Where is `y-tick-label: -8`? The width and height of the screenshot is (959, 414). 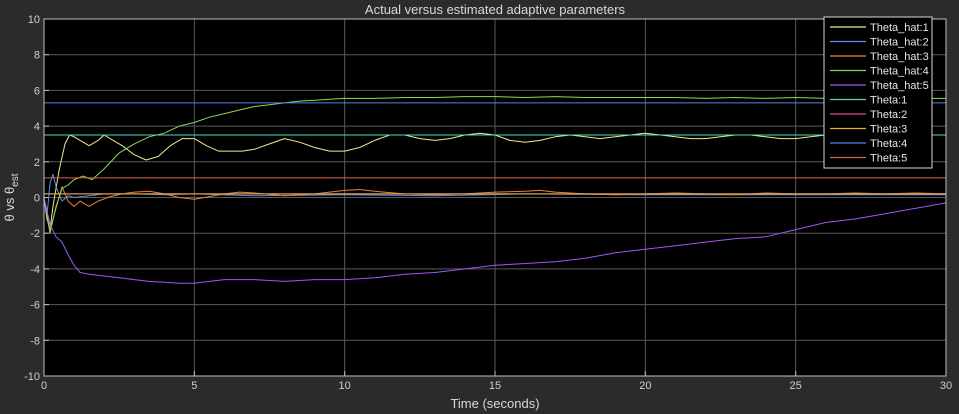 y-tick-label: -8 is located at coordinates (35, 341).